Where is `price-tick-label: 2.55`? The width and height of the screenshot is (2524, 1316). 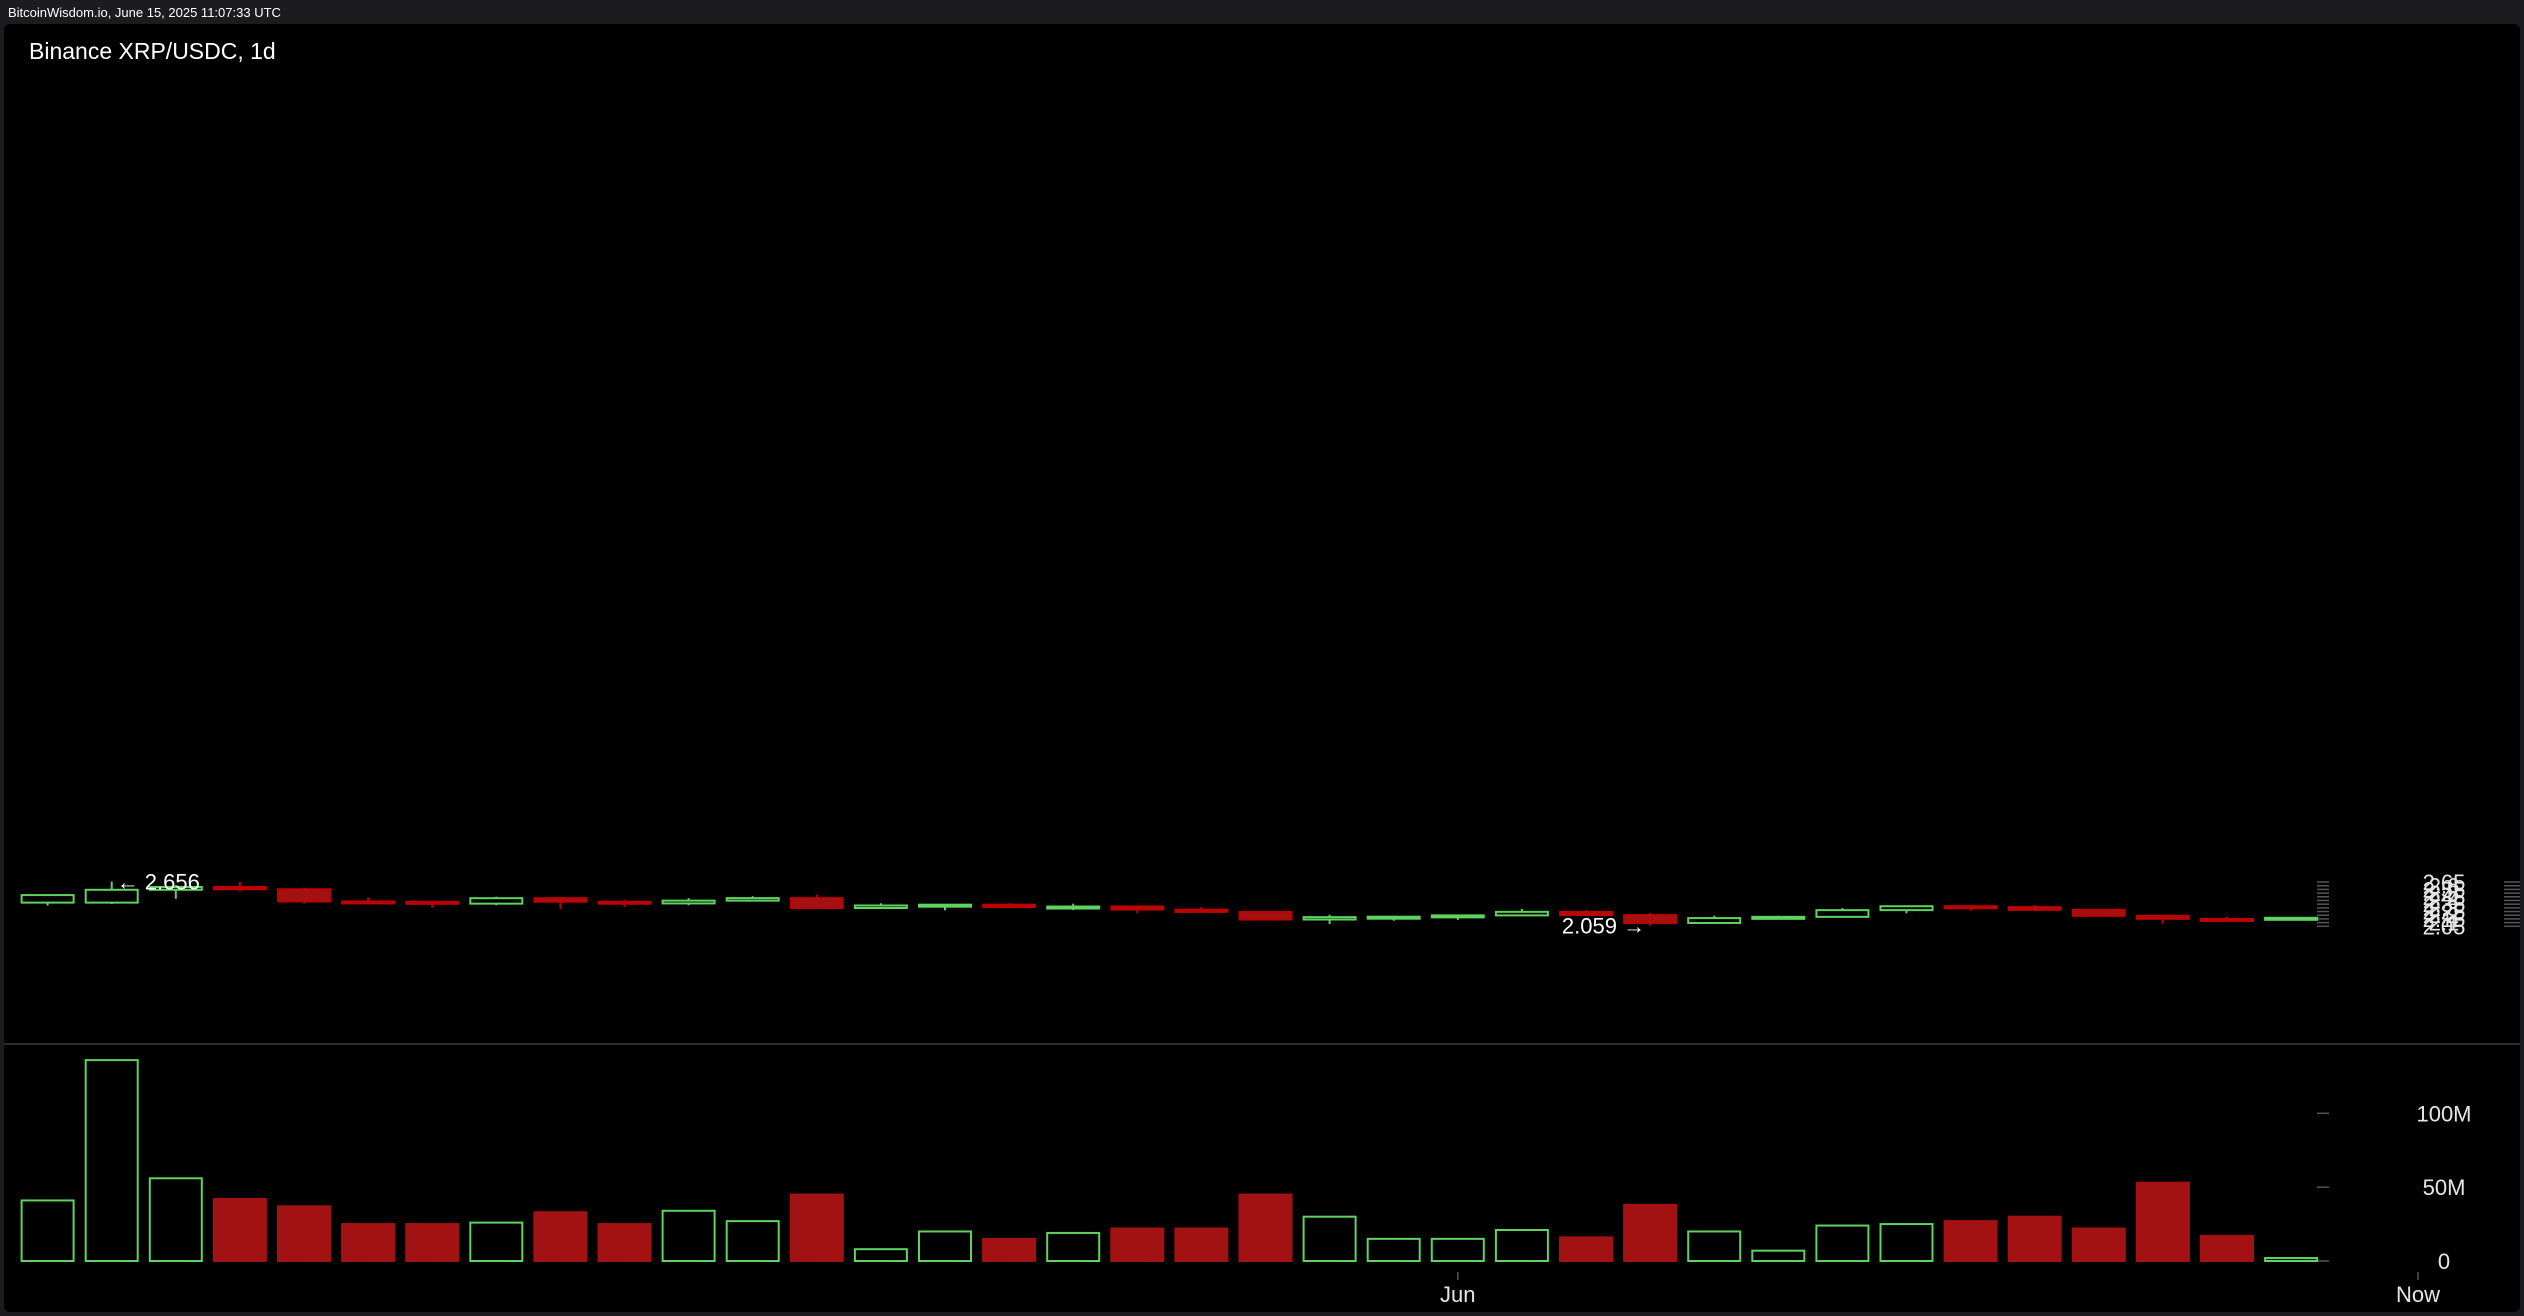
price-tick-label: 2.55 is located at coordinates (2444, 889).